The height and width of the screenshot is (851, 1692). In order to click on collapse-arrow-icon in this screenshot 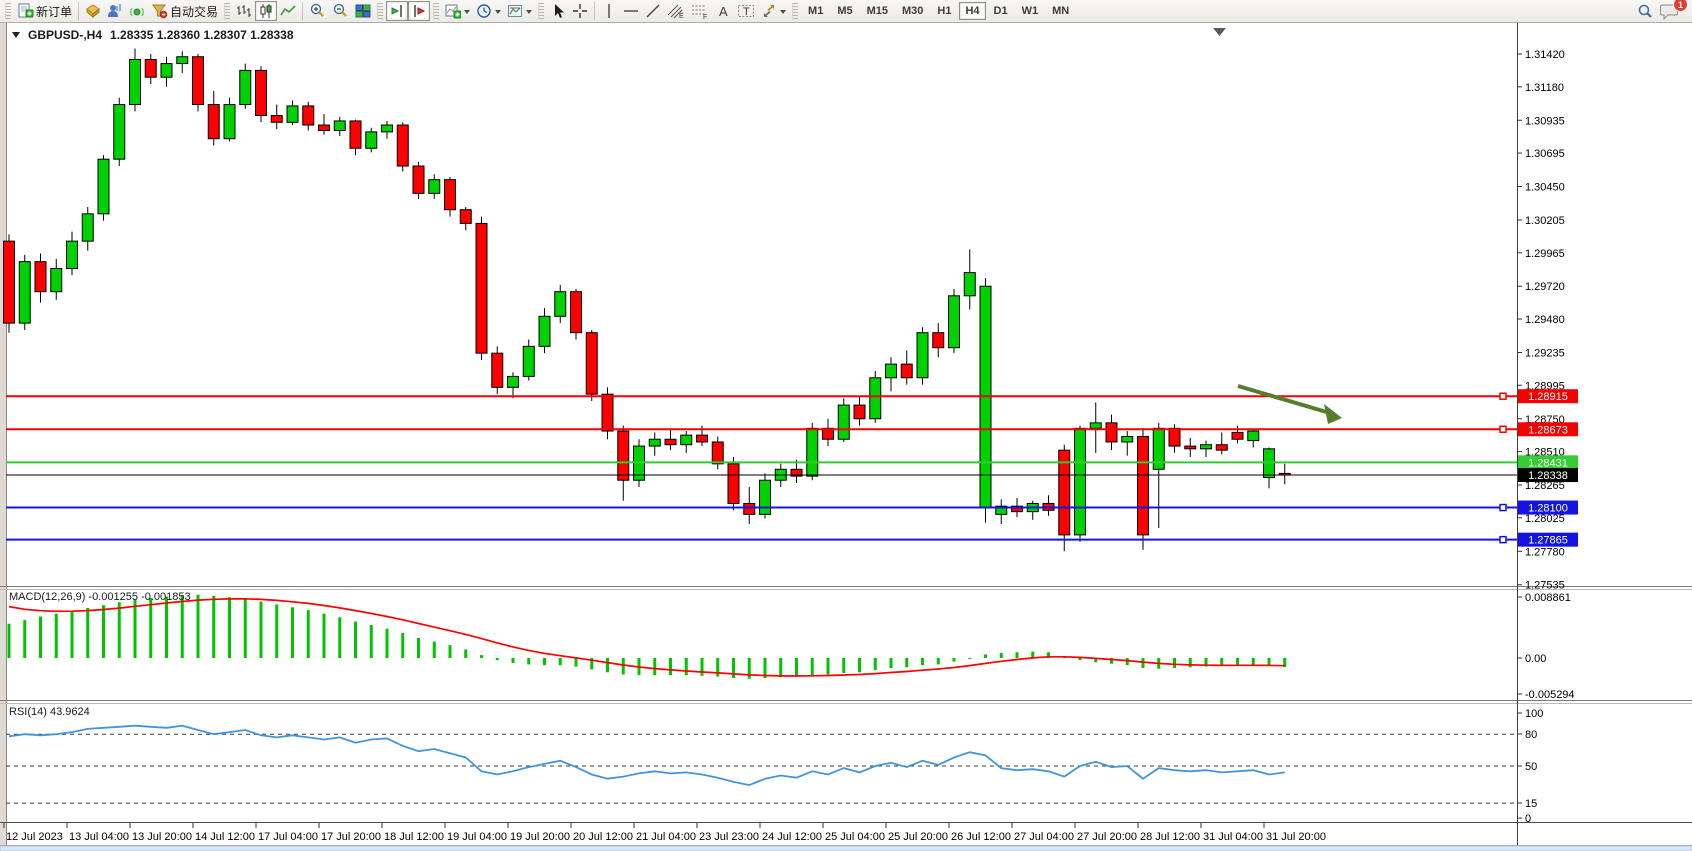, I will do `click(16, 37)`.